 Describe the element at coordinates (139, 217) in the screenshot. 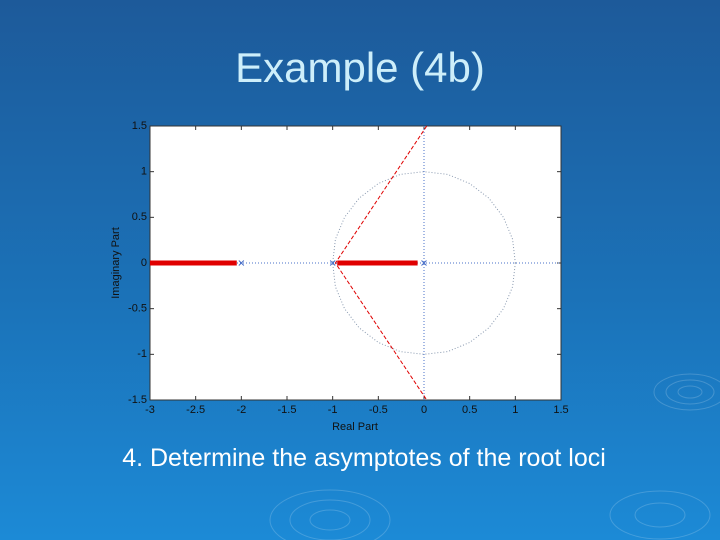

I see `y-tick-label: 0.5` at that location.